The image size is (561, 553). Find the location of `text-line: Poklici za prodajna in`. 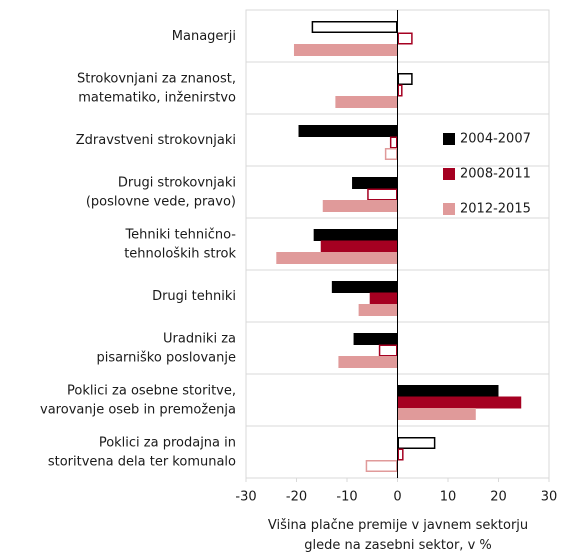

text-line: Poklici za prodajna in is located at coordinates (167, 442).